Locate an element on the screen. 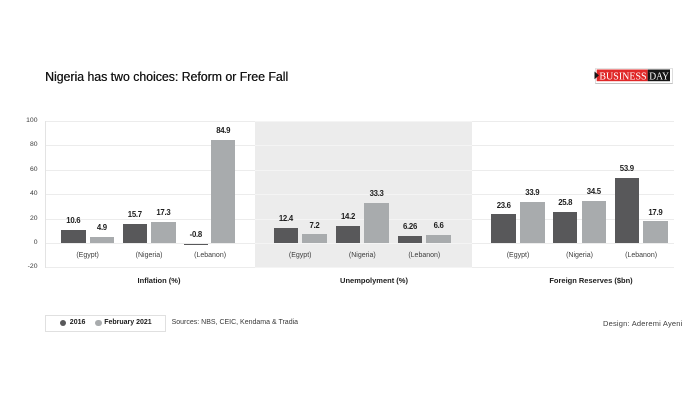 The image size is (700, 400). svg-text: BUSINESS is located at coordinates (622, 77).